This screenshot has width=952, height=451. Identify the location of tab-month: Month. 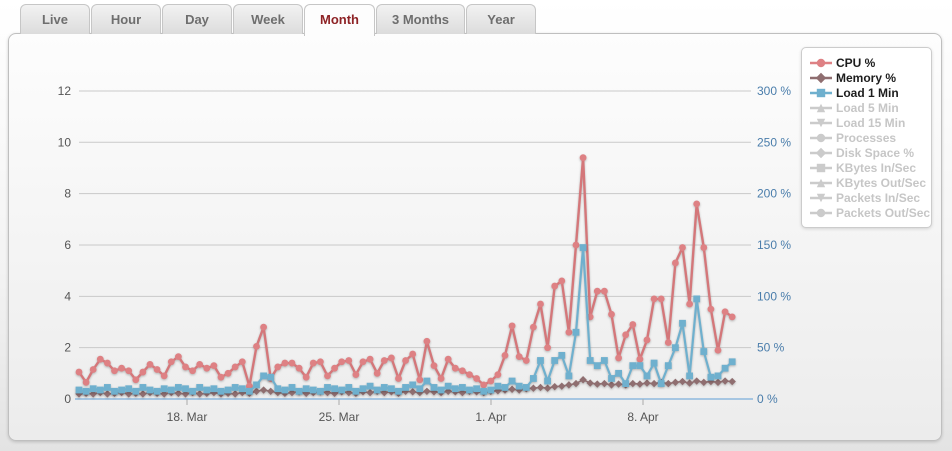
(339, 20).